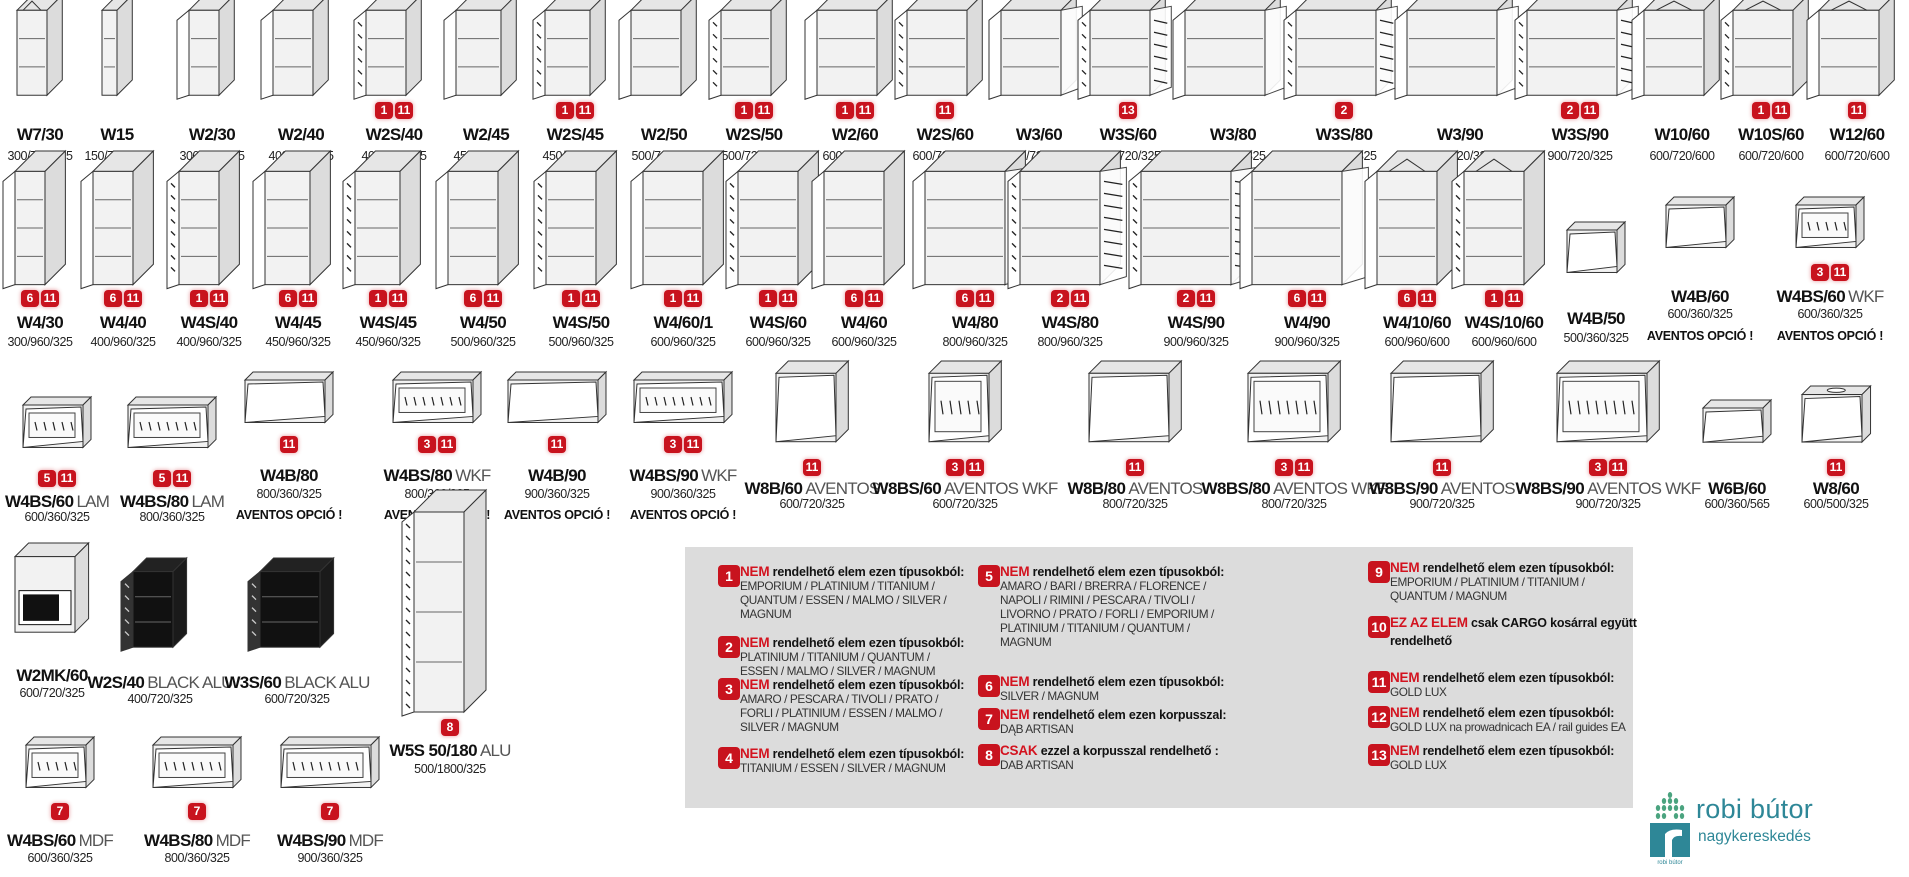  I want to click on cabinet-dimensions: 400/720/325, so click(160, 699).